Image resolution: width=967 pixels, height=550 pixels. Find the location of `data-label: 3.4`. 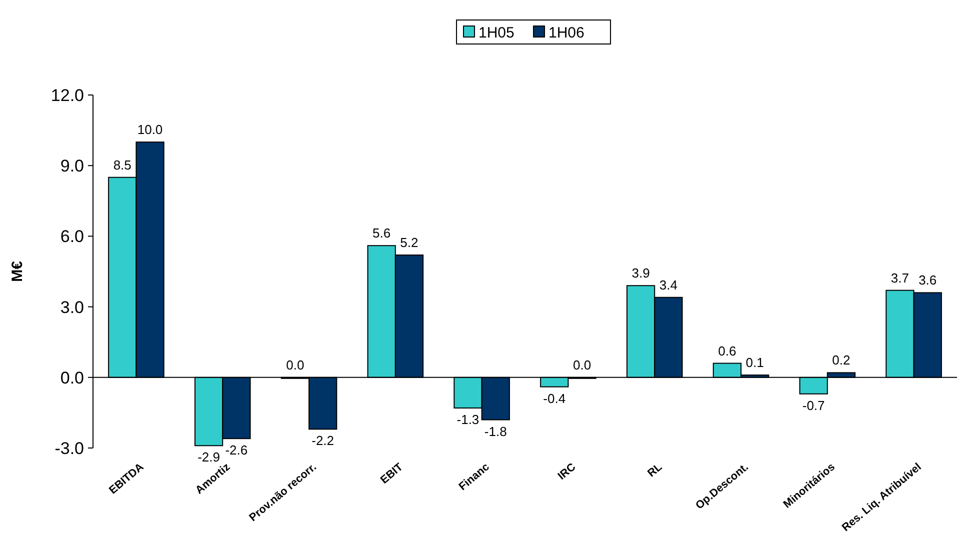

data-label: 3.4 is located at coordinates (668, 284).